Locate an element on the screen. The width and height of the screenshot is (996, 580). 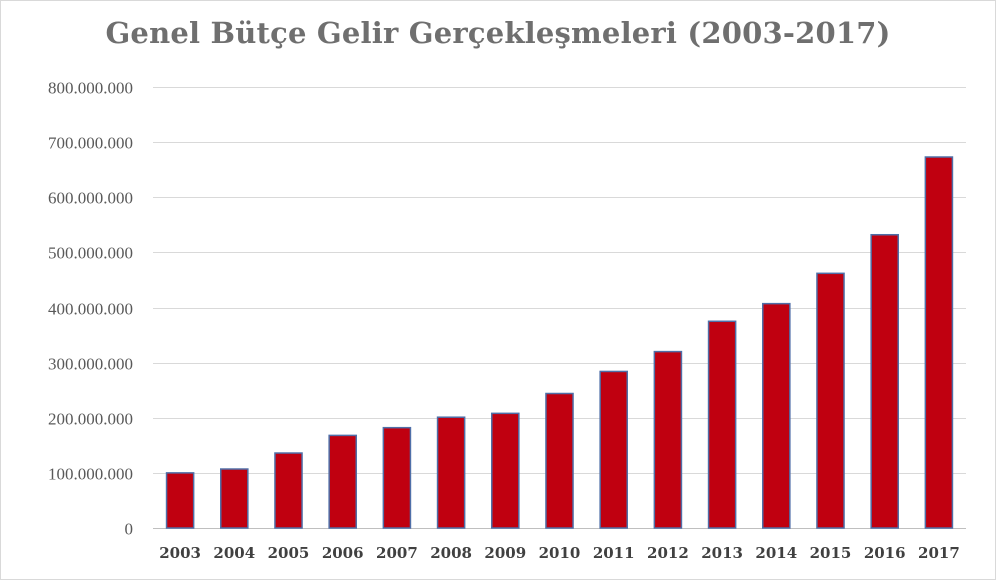
x-tick-label-2008: 2008 is located at coordinates (451, 553).